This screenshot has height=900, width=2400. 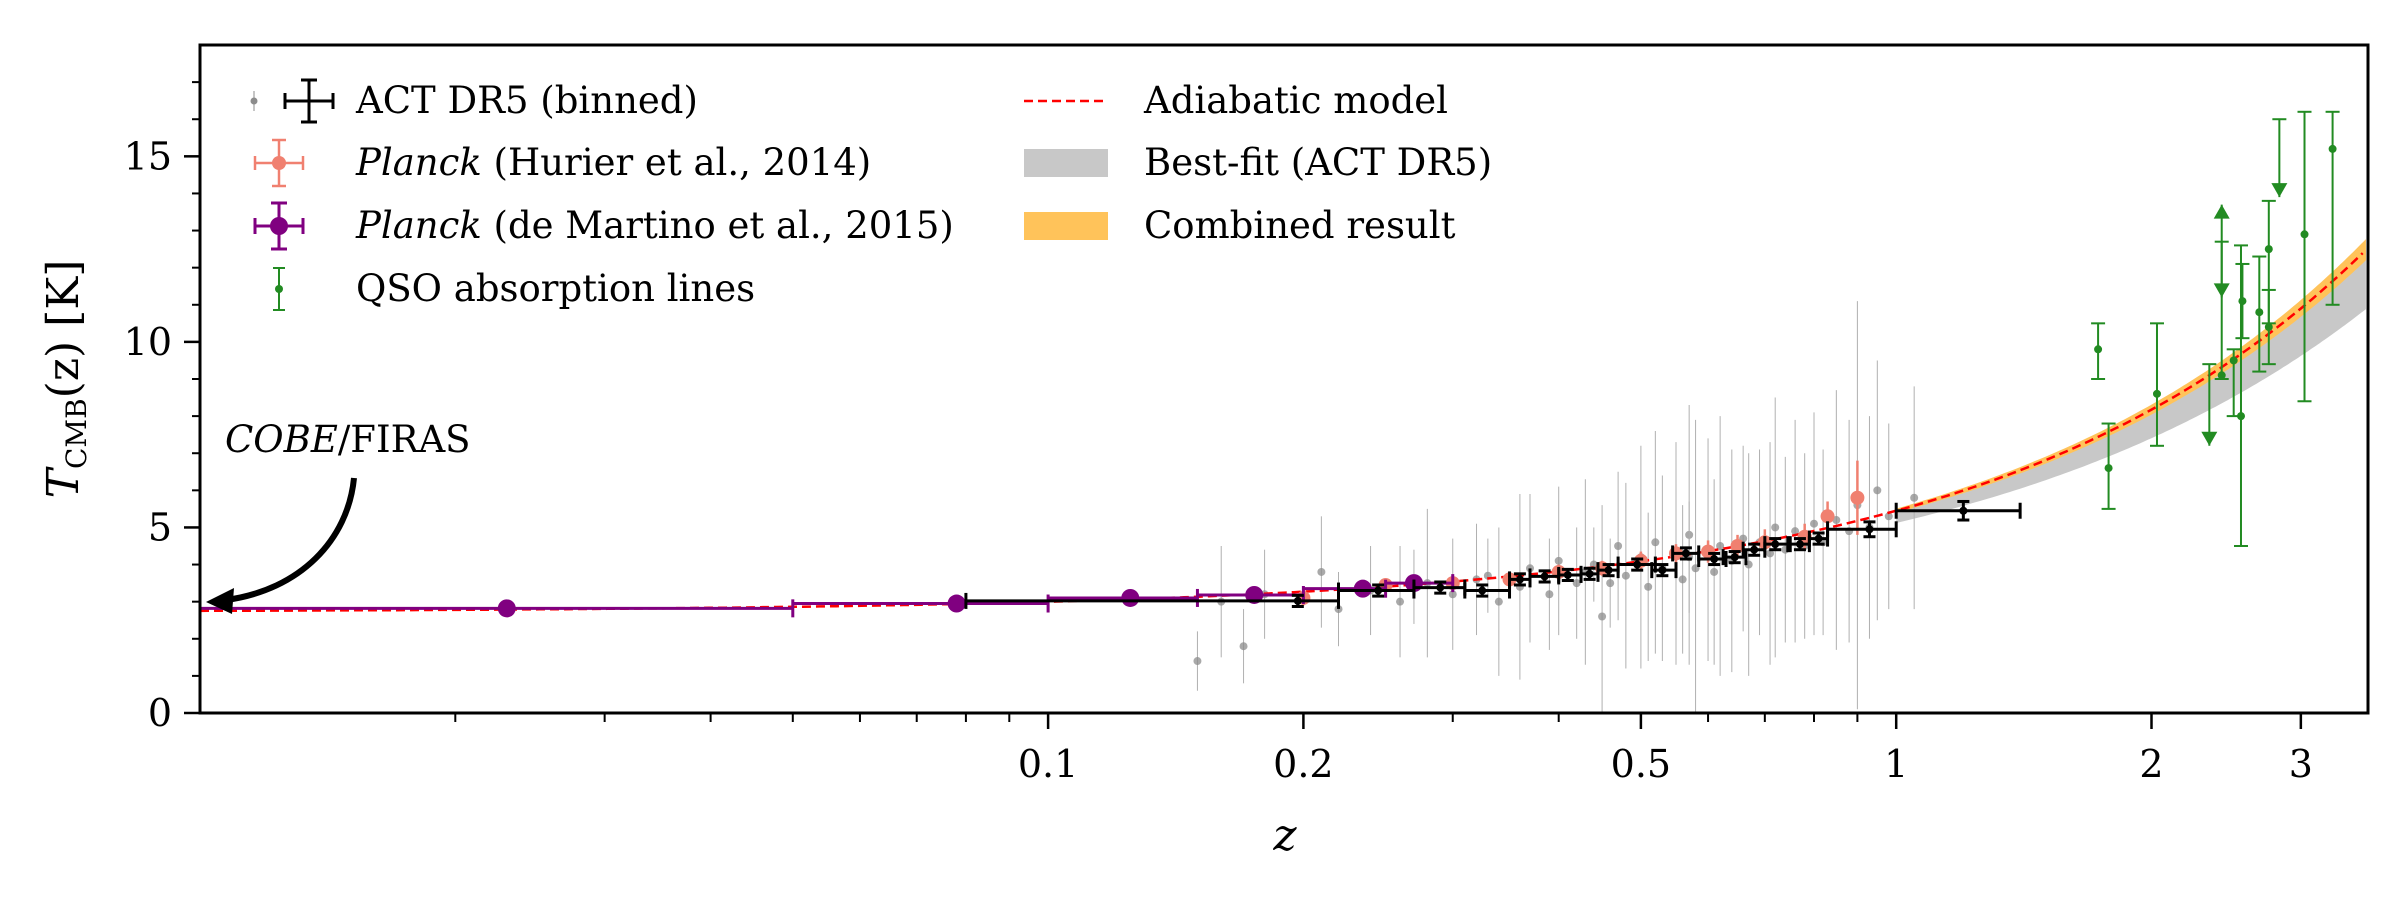 I want to click on legend-entry-demartino: Planck (de Martino et al., 2015), so click(x=603, y=226).